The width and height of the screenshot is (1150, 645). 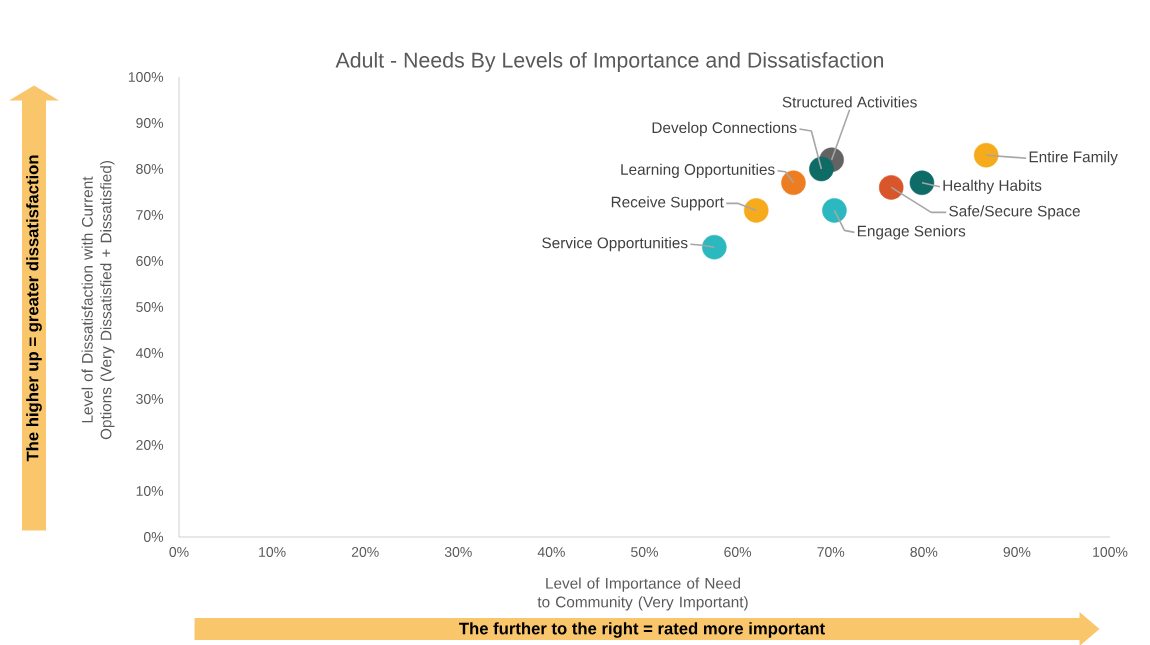 What do you see at coordinates (924, 552) in the screenshot?
I see `x-tick-label: 80%` at bounding box center [924, 552].